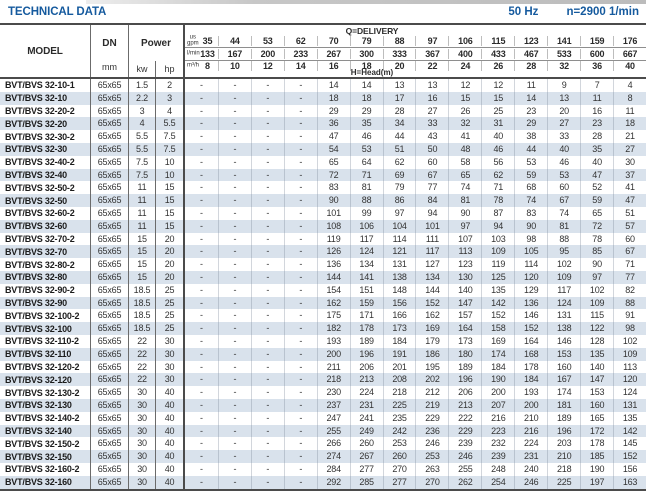 Image resolution: width=646 pixels, height=500 pixels. I want to click on head-cell: 219, so click(431, 405).